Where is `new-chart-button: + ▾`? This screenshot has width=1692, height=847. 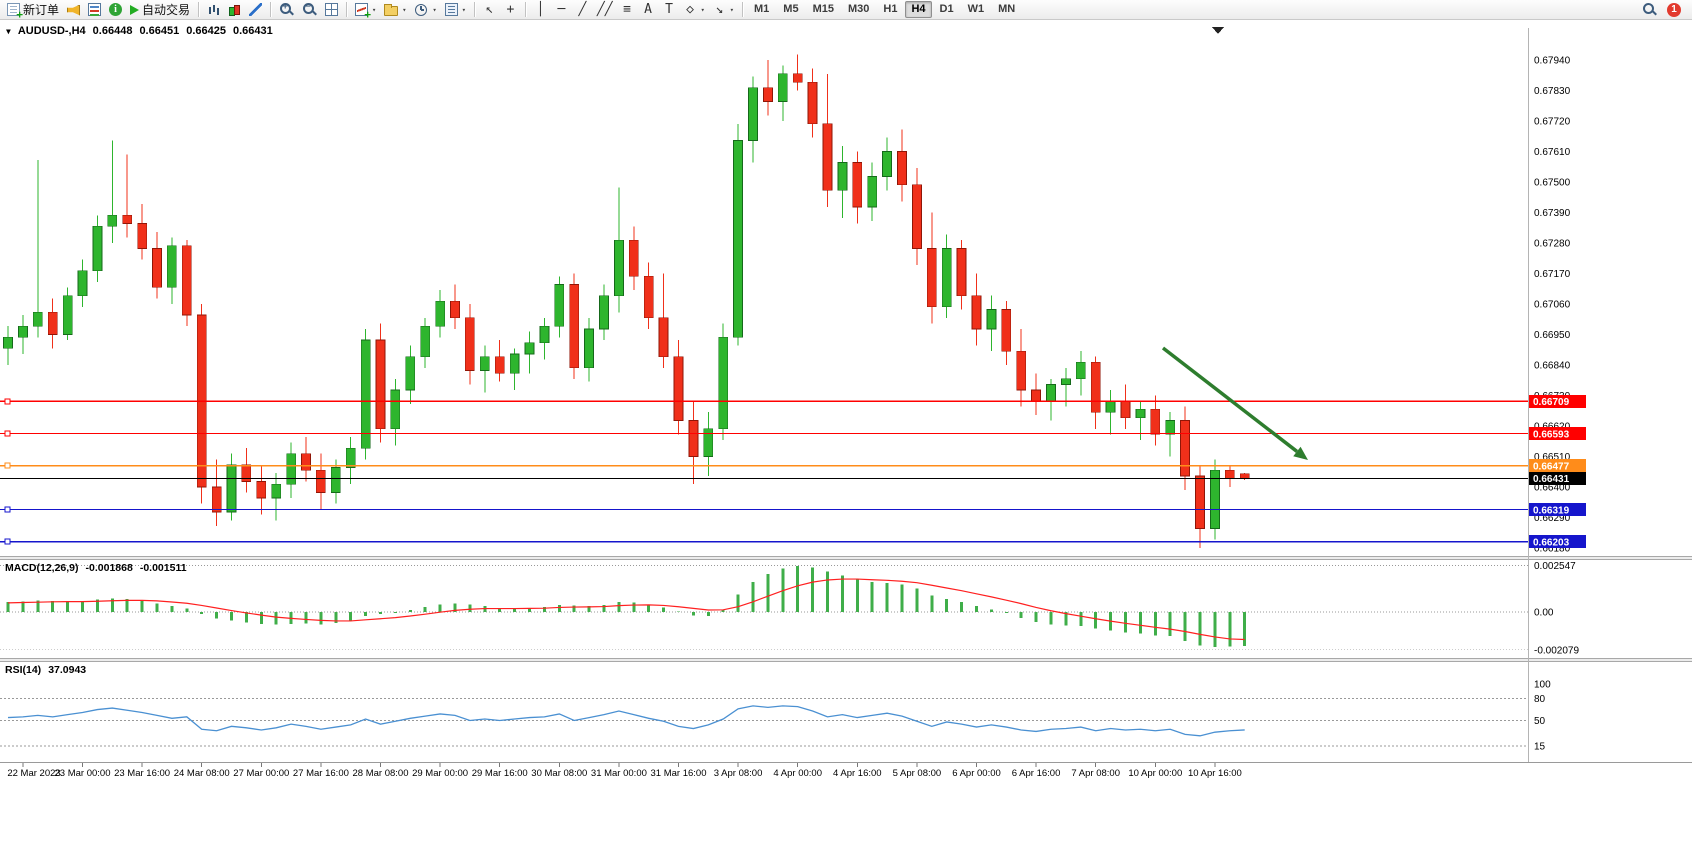
new-chart-button: + ▾ is located at coordinates (365, 10).